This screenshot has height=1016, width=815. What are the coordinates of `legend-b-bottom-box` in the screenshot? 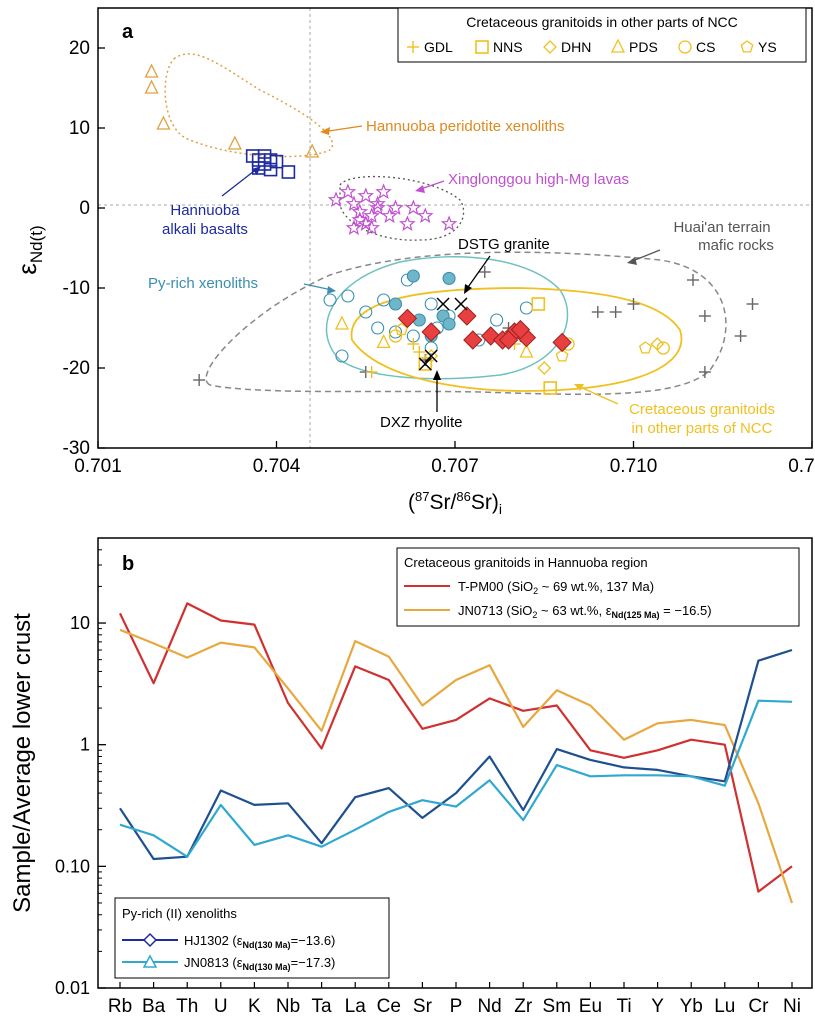 It's located at (252, 938).